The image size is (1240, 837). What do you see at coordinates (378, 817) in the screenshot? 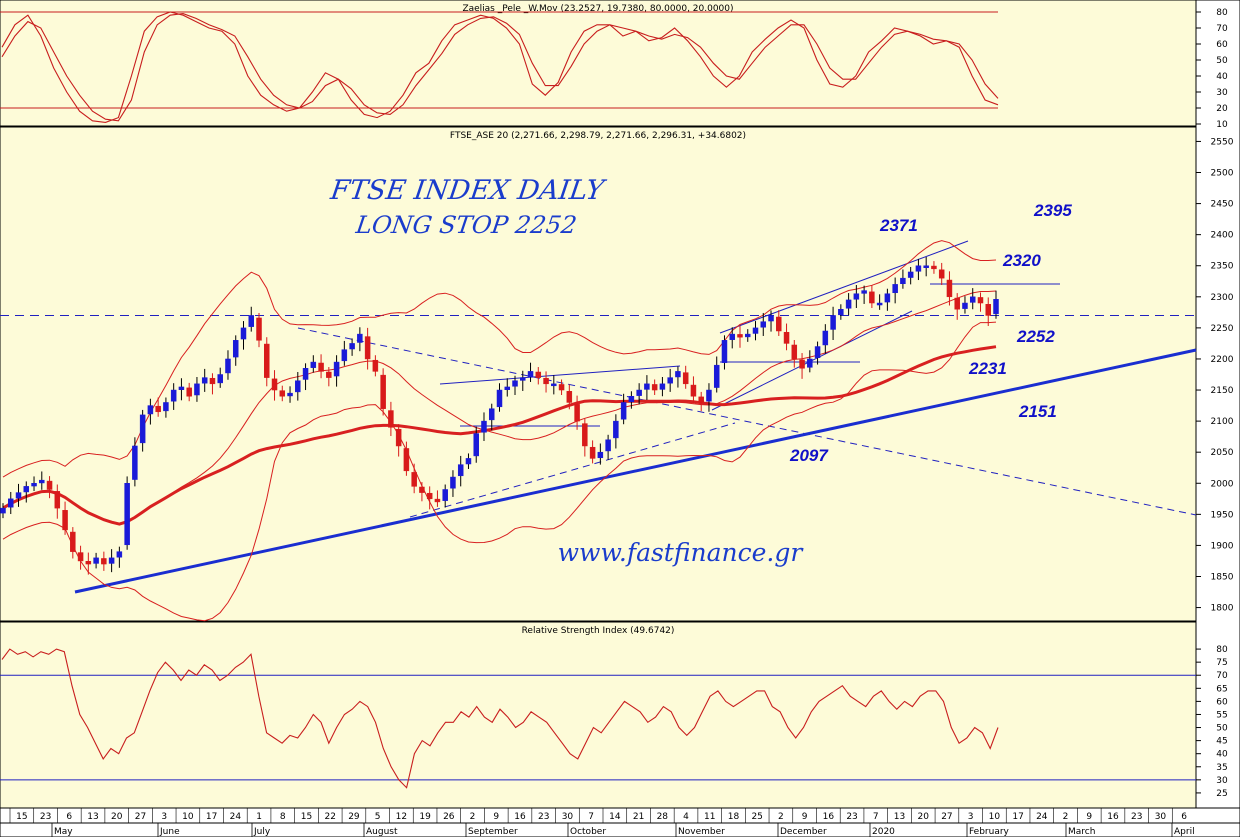
I see `date-tick-label: 5` at bounding box center [378, 817].